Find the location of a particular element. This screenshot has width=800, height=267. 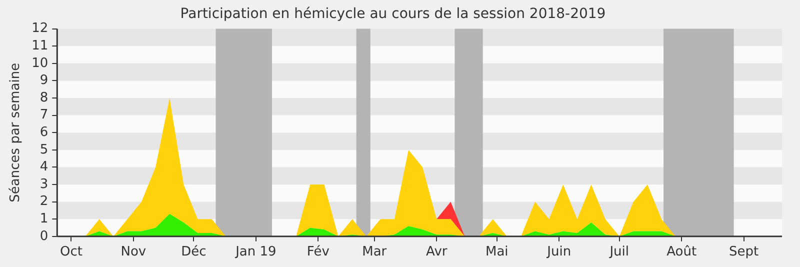

y-tick-label: 0 is located at coordinates (44, 236).